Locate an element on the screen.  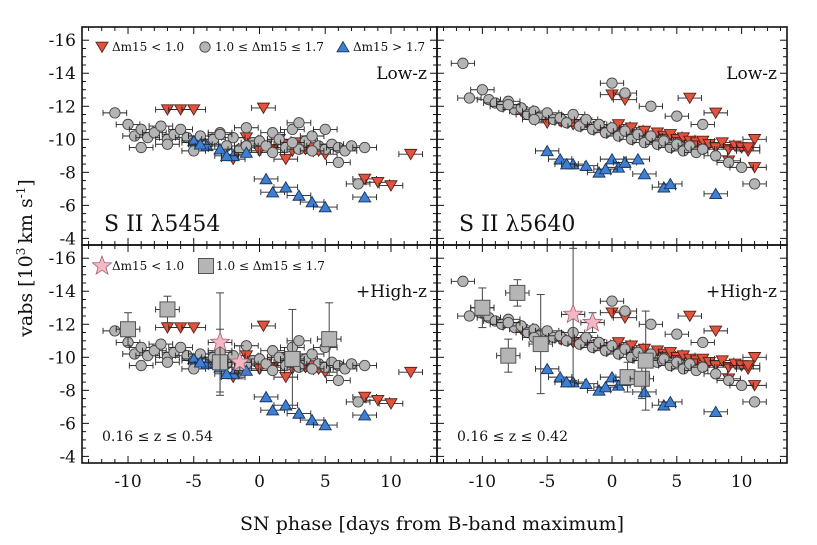
panel-tag: Low-z is located at coordinates (751, 74).